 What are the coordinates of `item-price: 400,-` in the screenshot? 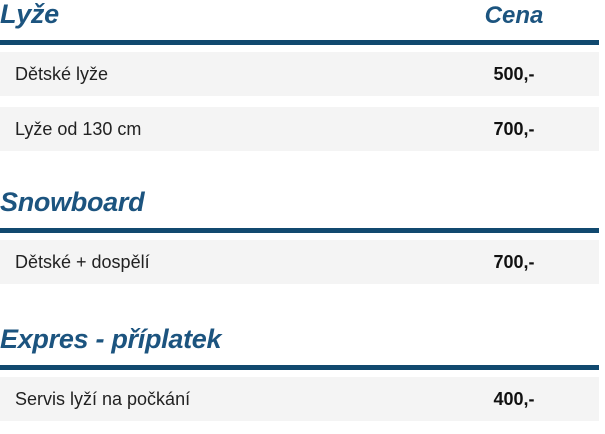 It's located at (514, 398).